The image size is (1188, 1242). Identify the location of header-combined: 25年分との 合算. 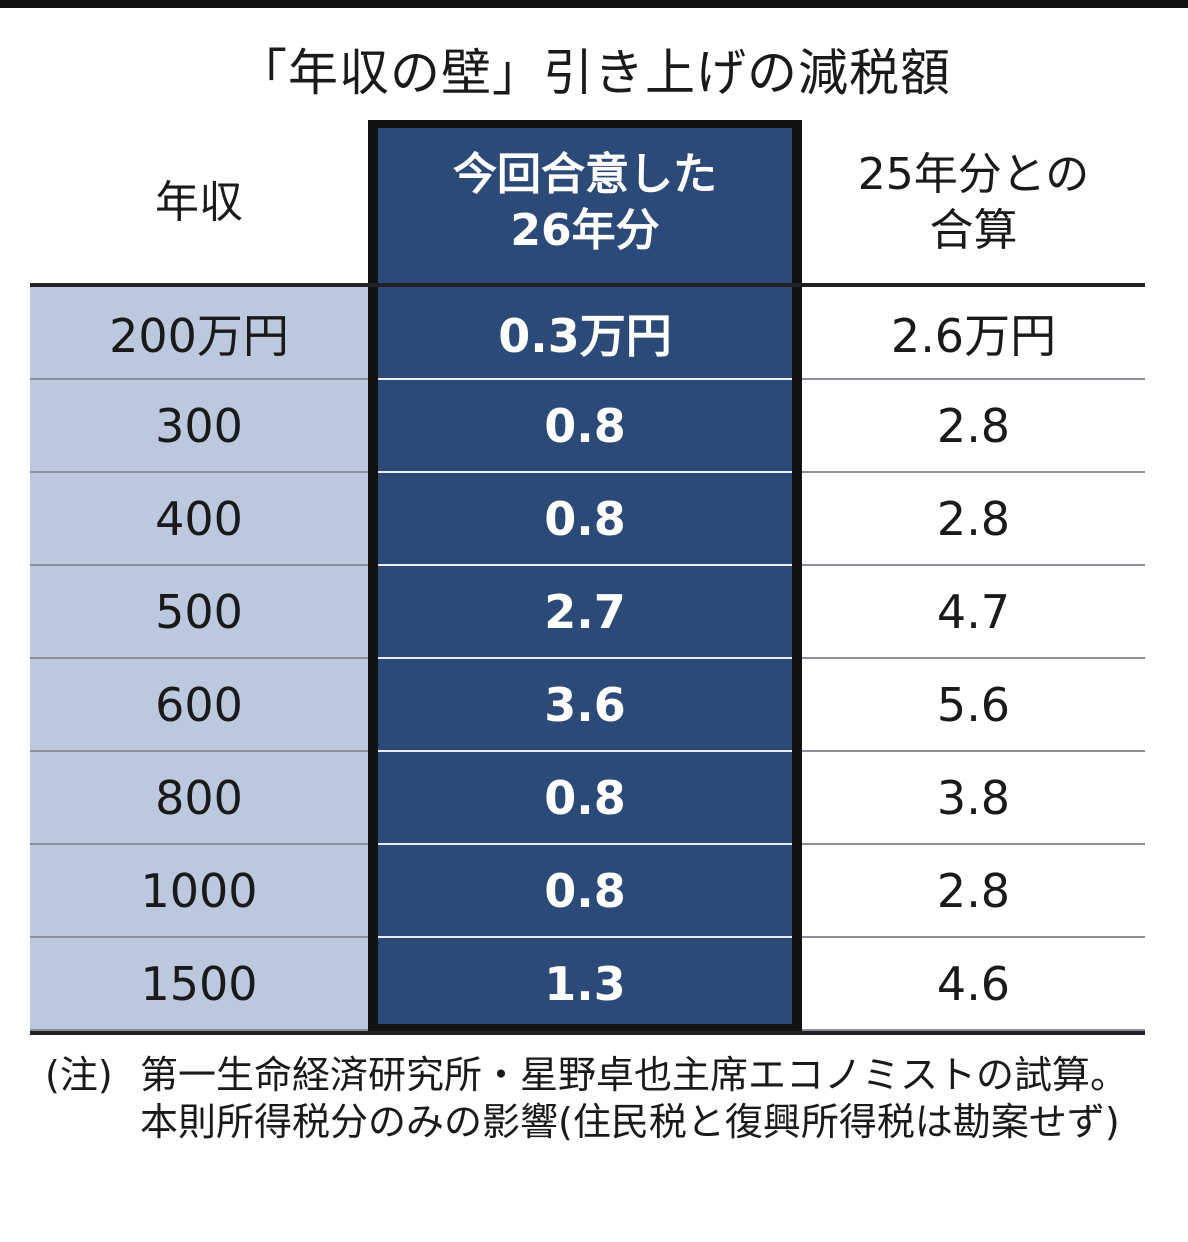
(973, 202).